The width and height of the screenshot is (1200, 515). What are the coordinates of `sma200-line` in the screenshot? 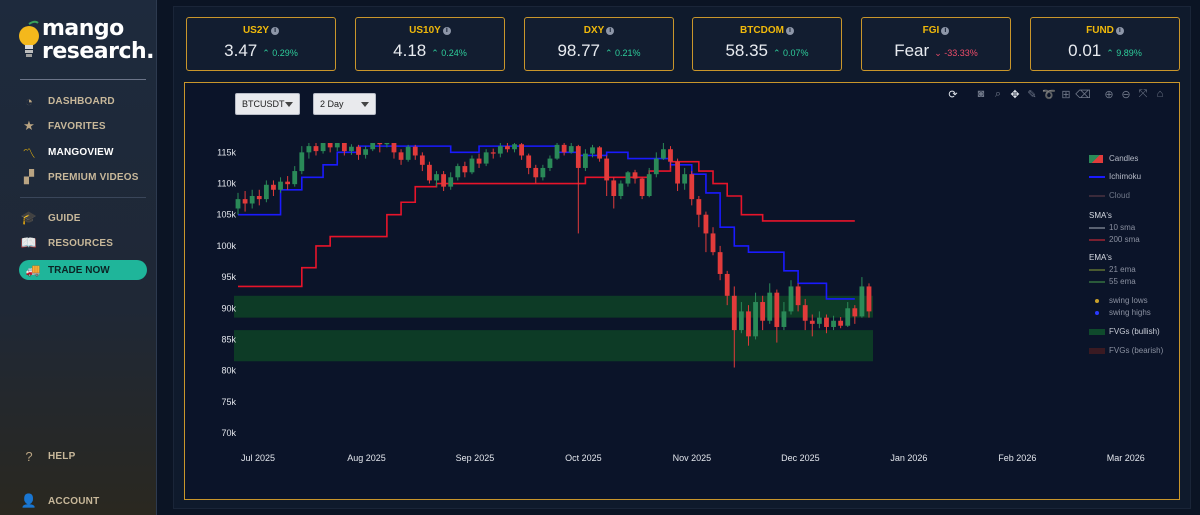 It's located at (546, 224).